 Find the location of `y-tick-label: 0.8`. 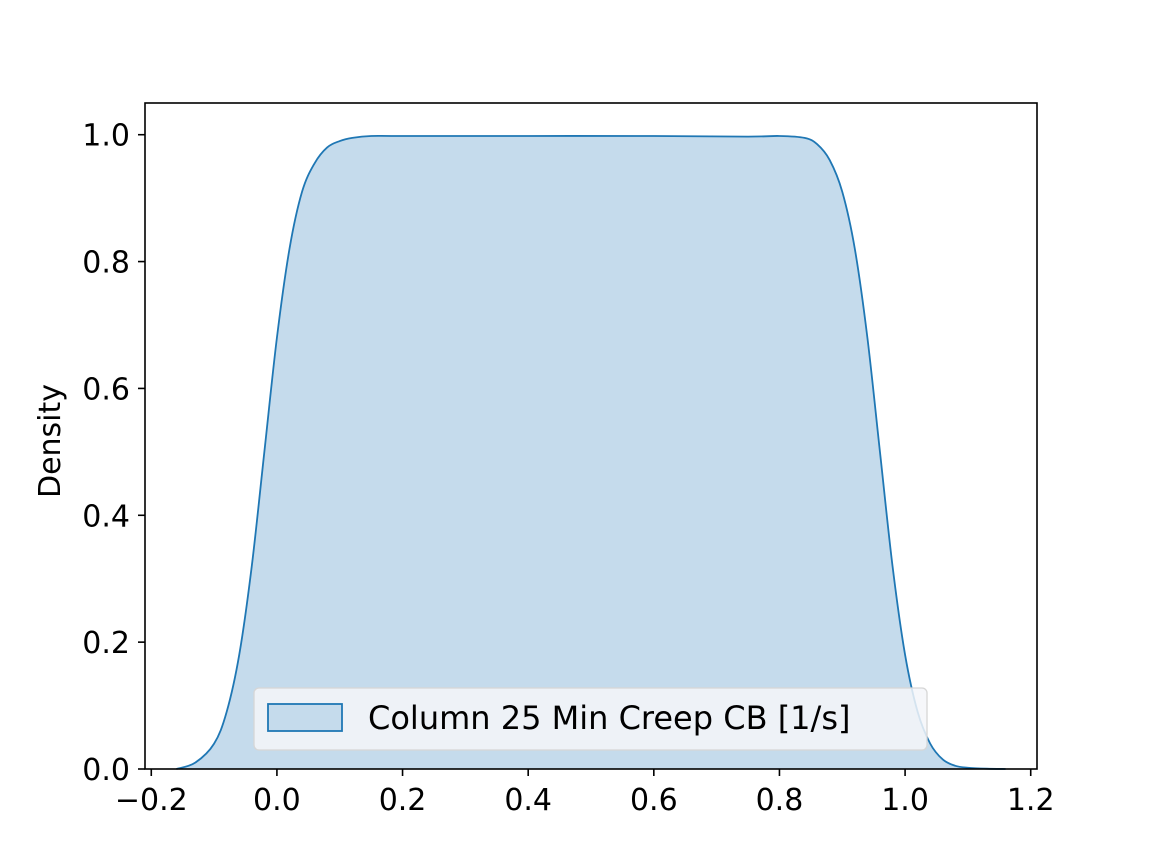

y-tick-label: 0.8 is located at coordinates (106, 263).